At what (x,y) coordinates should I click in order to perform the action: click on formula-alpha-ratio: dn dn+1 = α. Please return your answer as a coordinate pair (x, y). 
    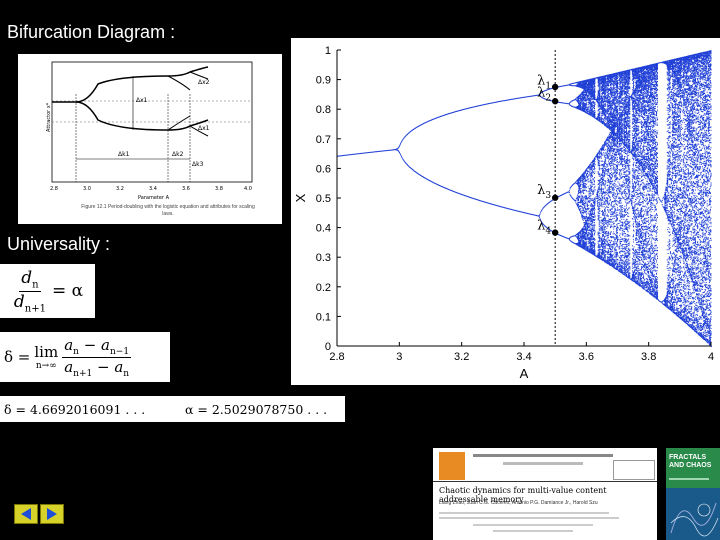
    Looking at the image, I should click on (47, 291).